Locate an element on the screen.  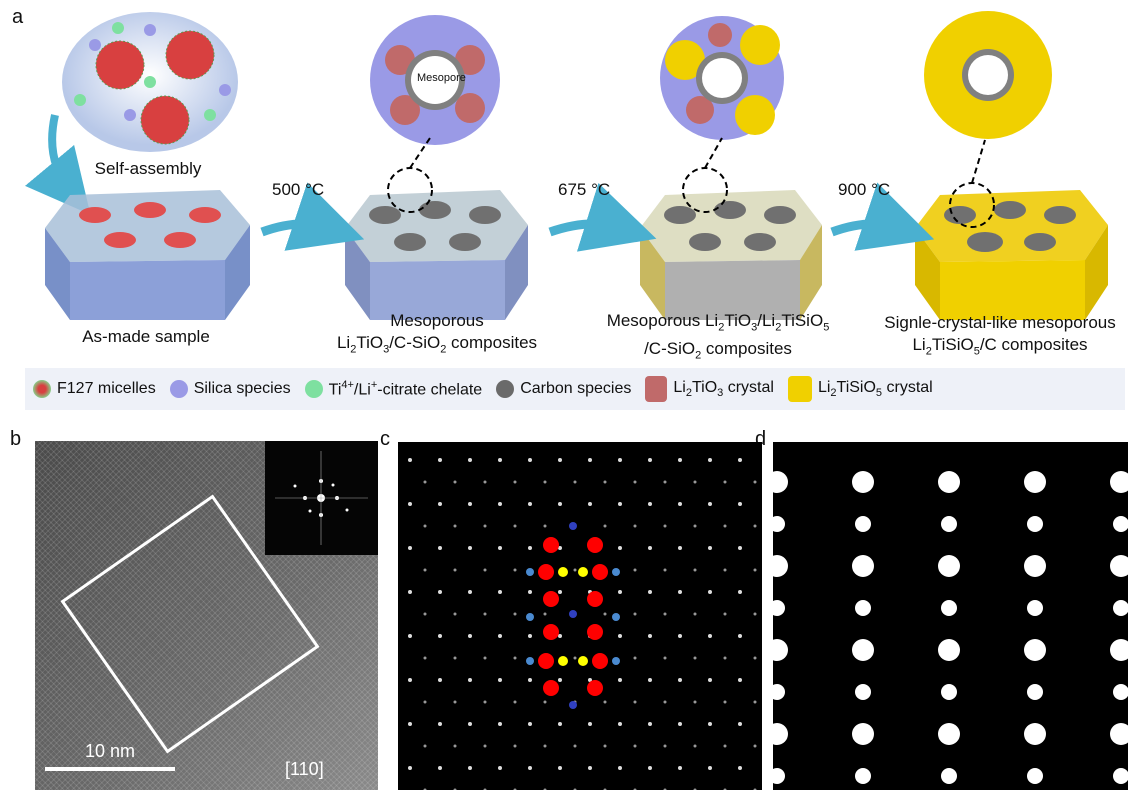
scale-bar-label: 10 nm is located at coordinates (110, 751).